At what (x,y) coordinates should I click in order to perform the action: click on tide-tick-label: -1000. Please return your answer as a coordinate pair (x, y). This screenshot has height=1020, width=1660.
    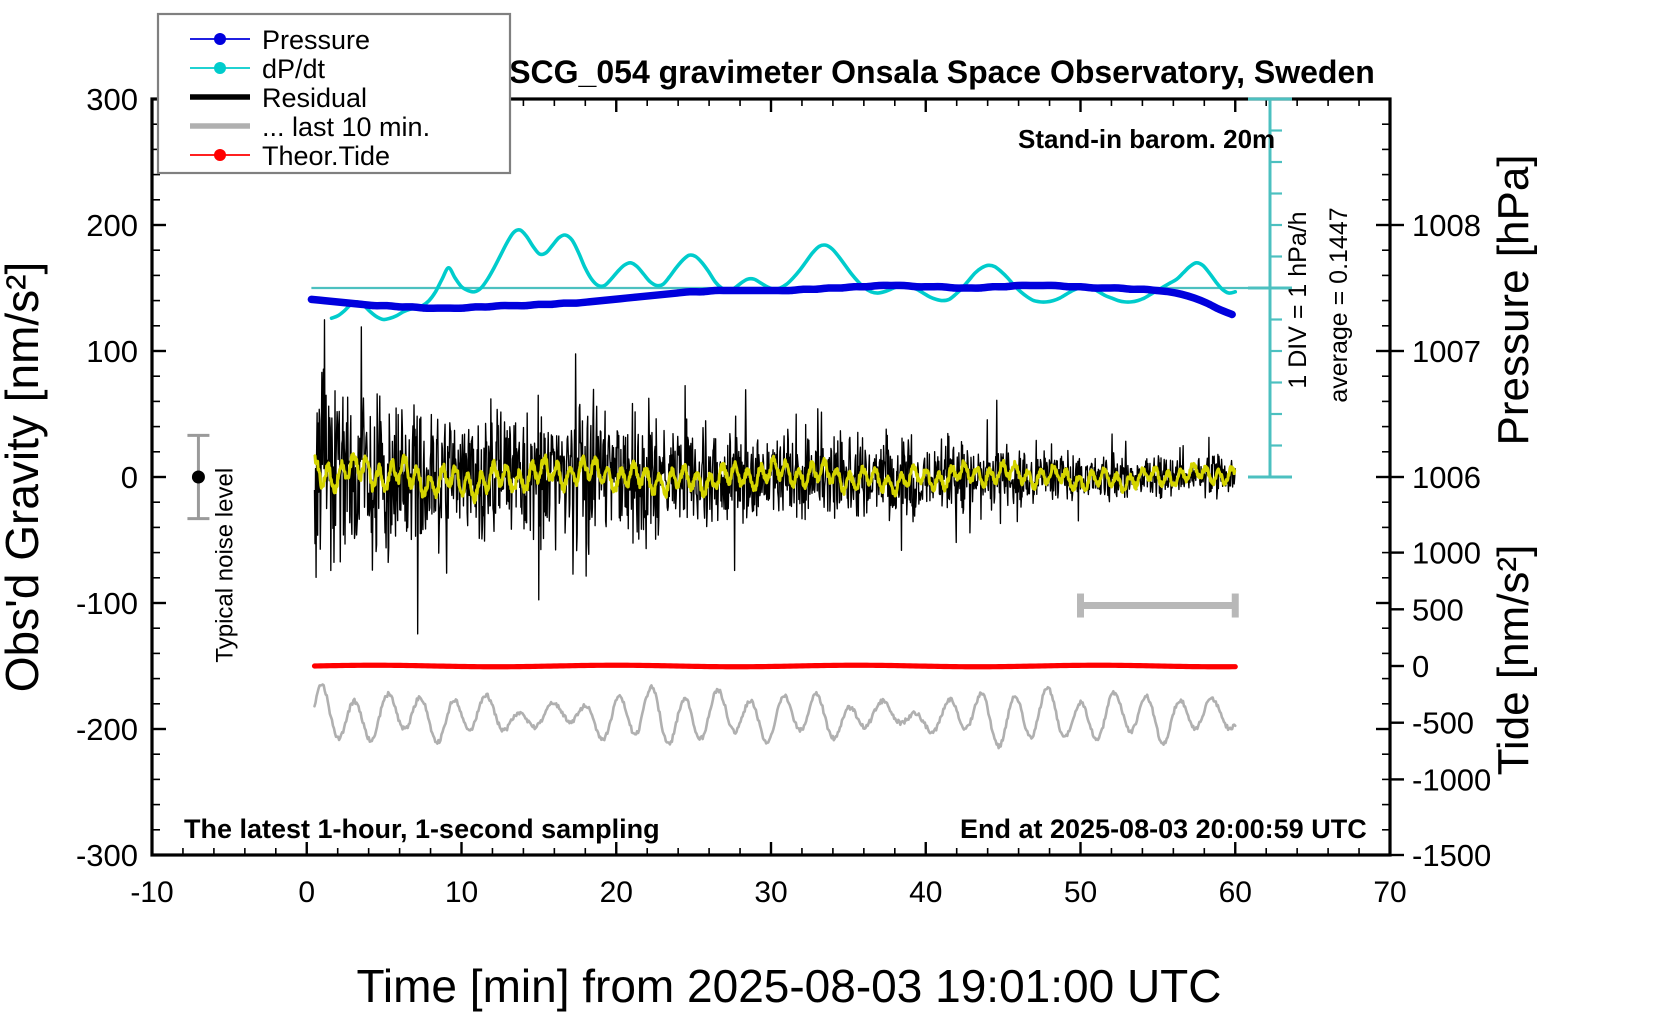
    Looking at the image, I should click on (1451, 779).